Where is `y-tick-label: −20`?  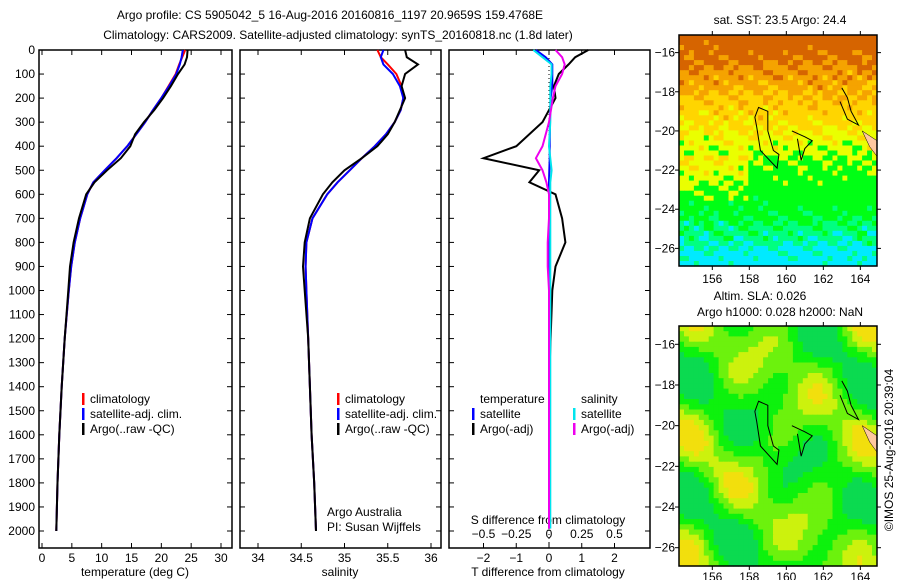
y-tick-label: −20 is located at coordinates (665, 426).